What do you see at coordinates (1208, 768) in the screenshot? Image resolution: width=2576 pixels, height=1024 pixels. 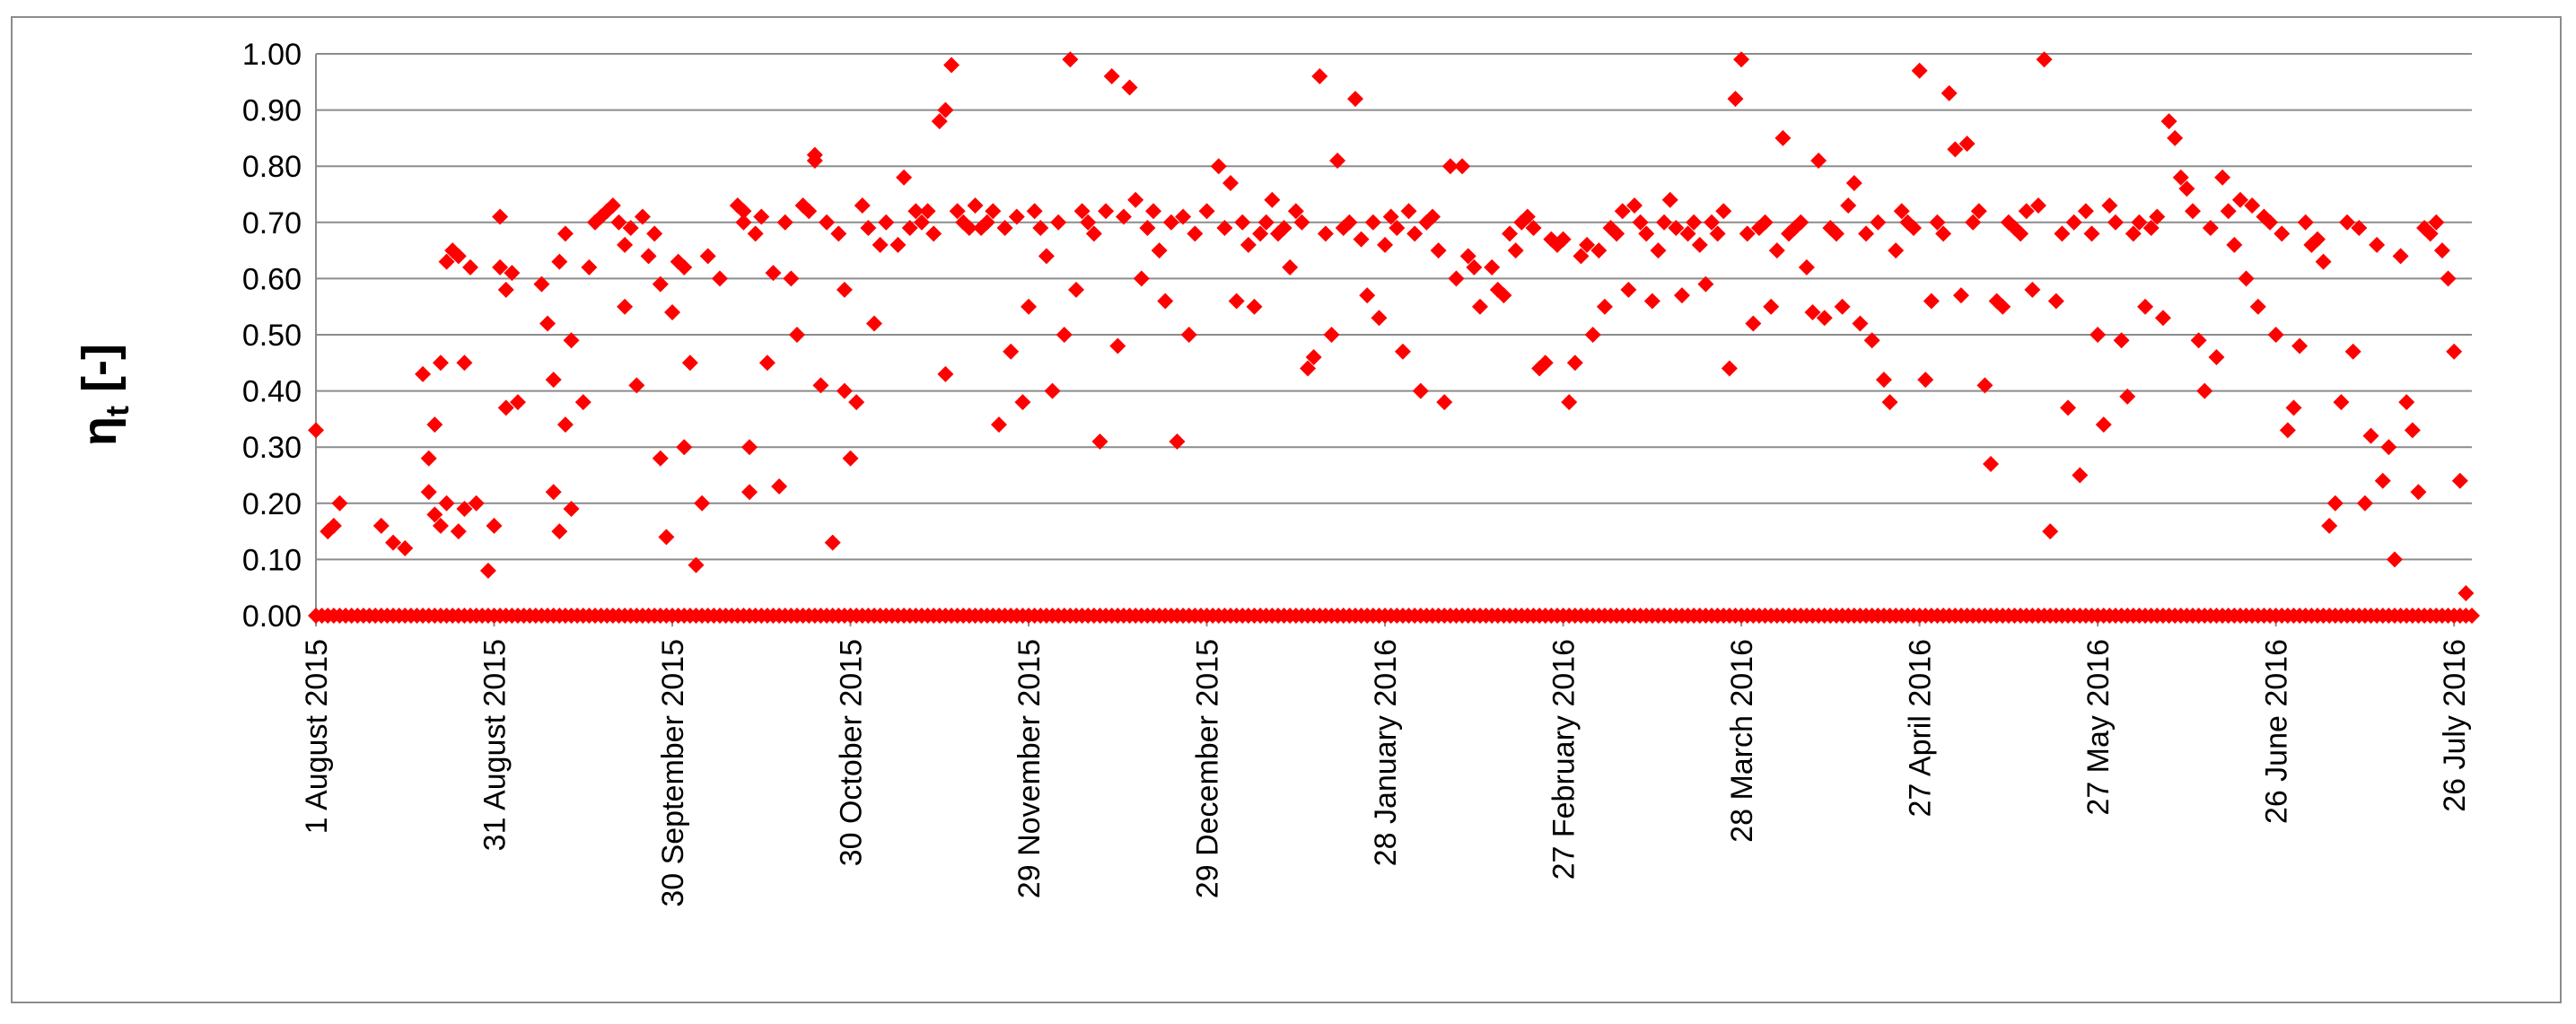 I see `x-tick-label: 29 December 2015` at bounding box center [1208, 768].